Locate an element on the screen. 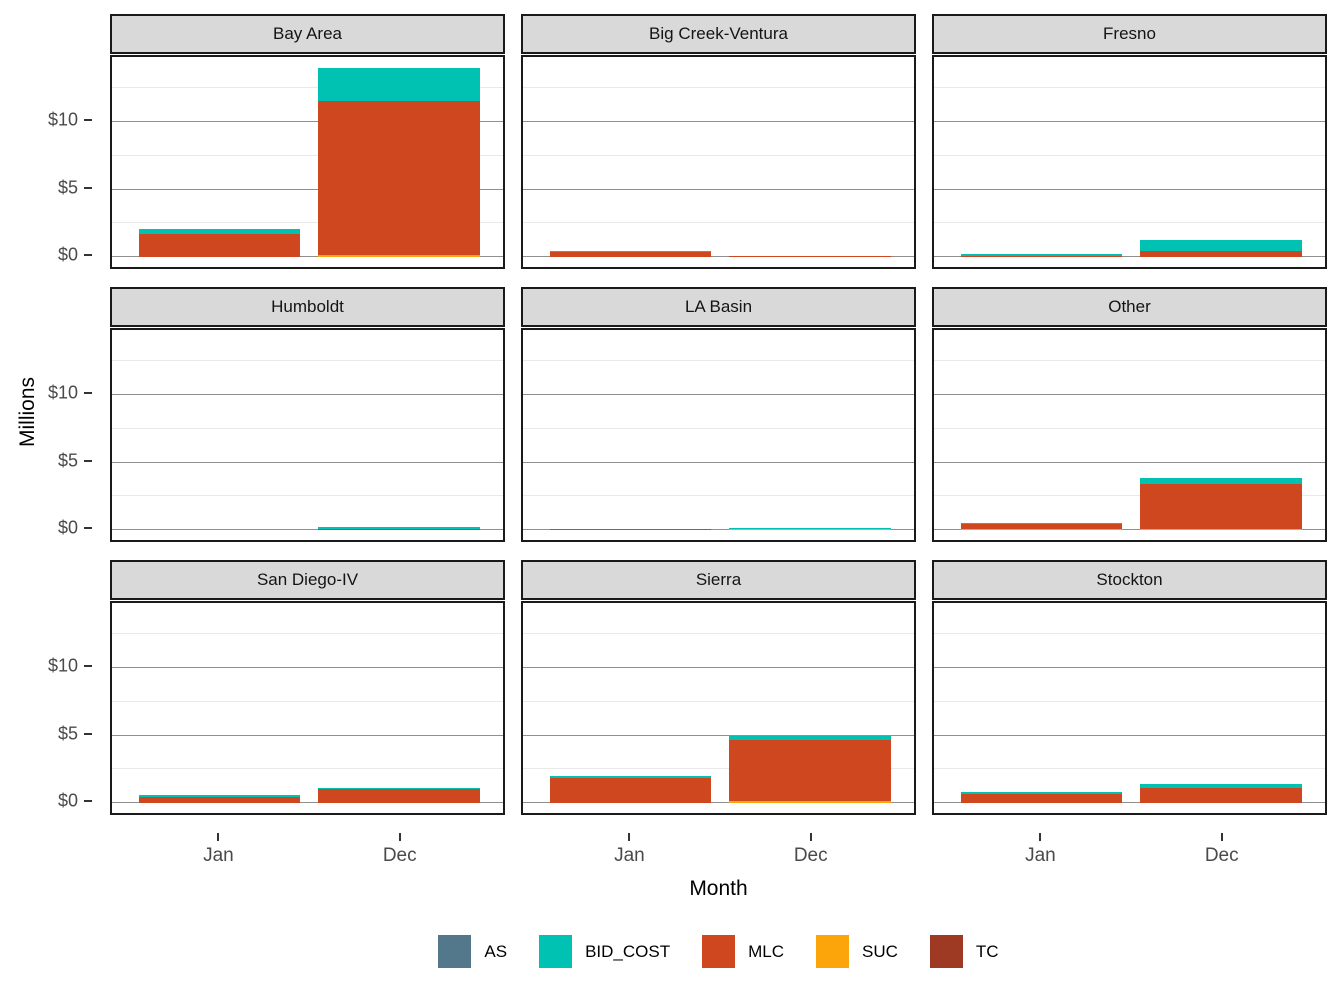 Image resolution: width=1344 pixels, height=1008 pixels. x-axis-title: Month is located at coordinates (718, 888).